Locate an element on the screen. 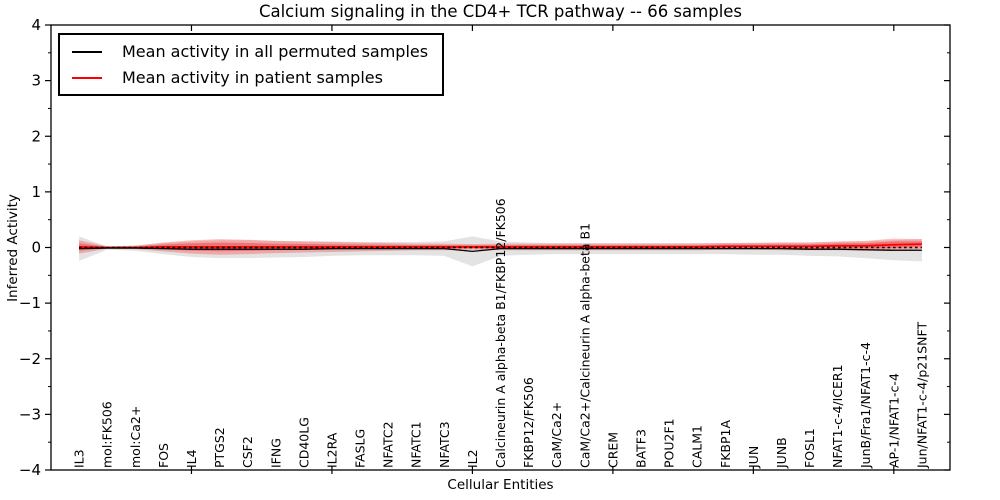 The height and width of the screenshot is (500, 1000). x-axis-tick-label: FOS is located at coordinates (163, 455).